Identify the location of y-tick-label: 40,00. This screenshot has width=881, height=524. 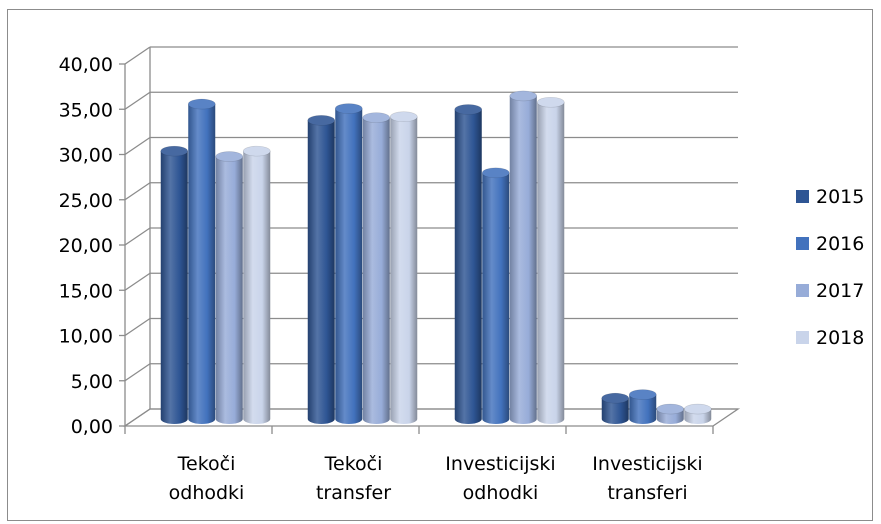
(86, 65).